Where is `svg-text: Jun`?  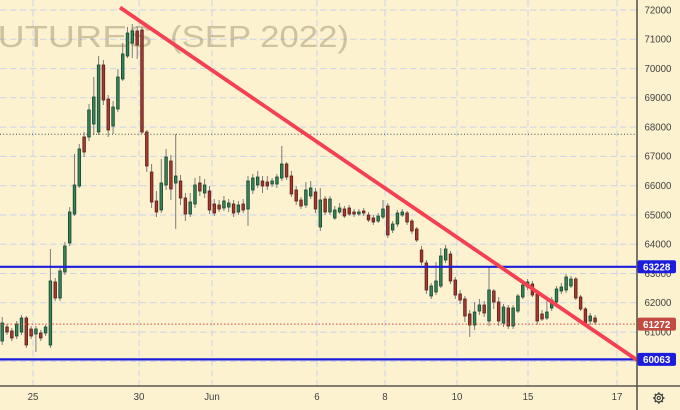 svg-text: Jun is located at coordinates (212, 397).